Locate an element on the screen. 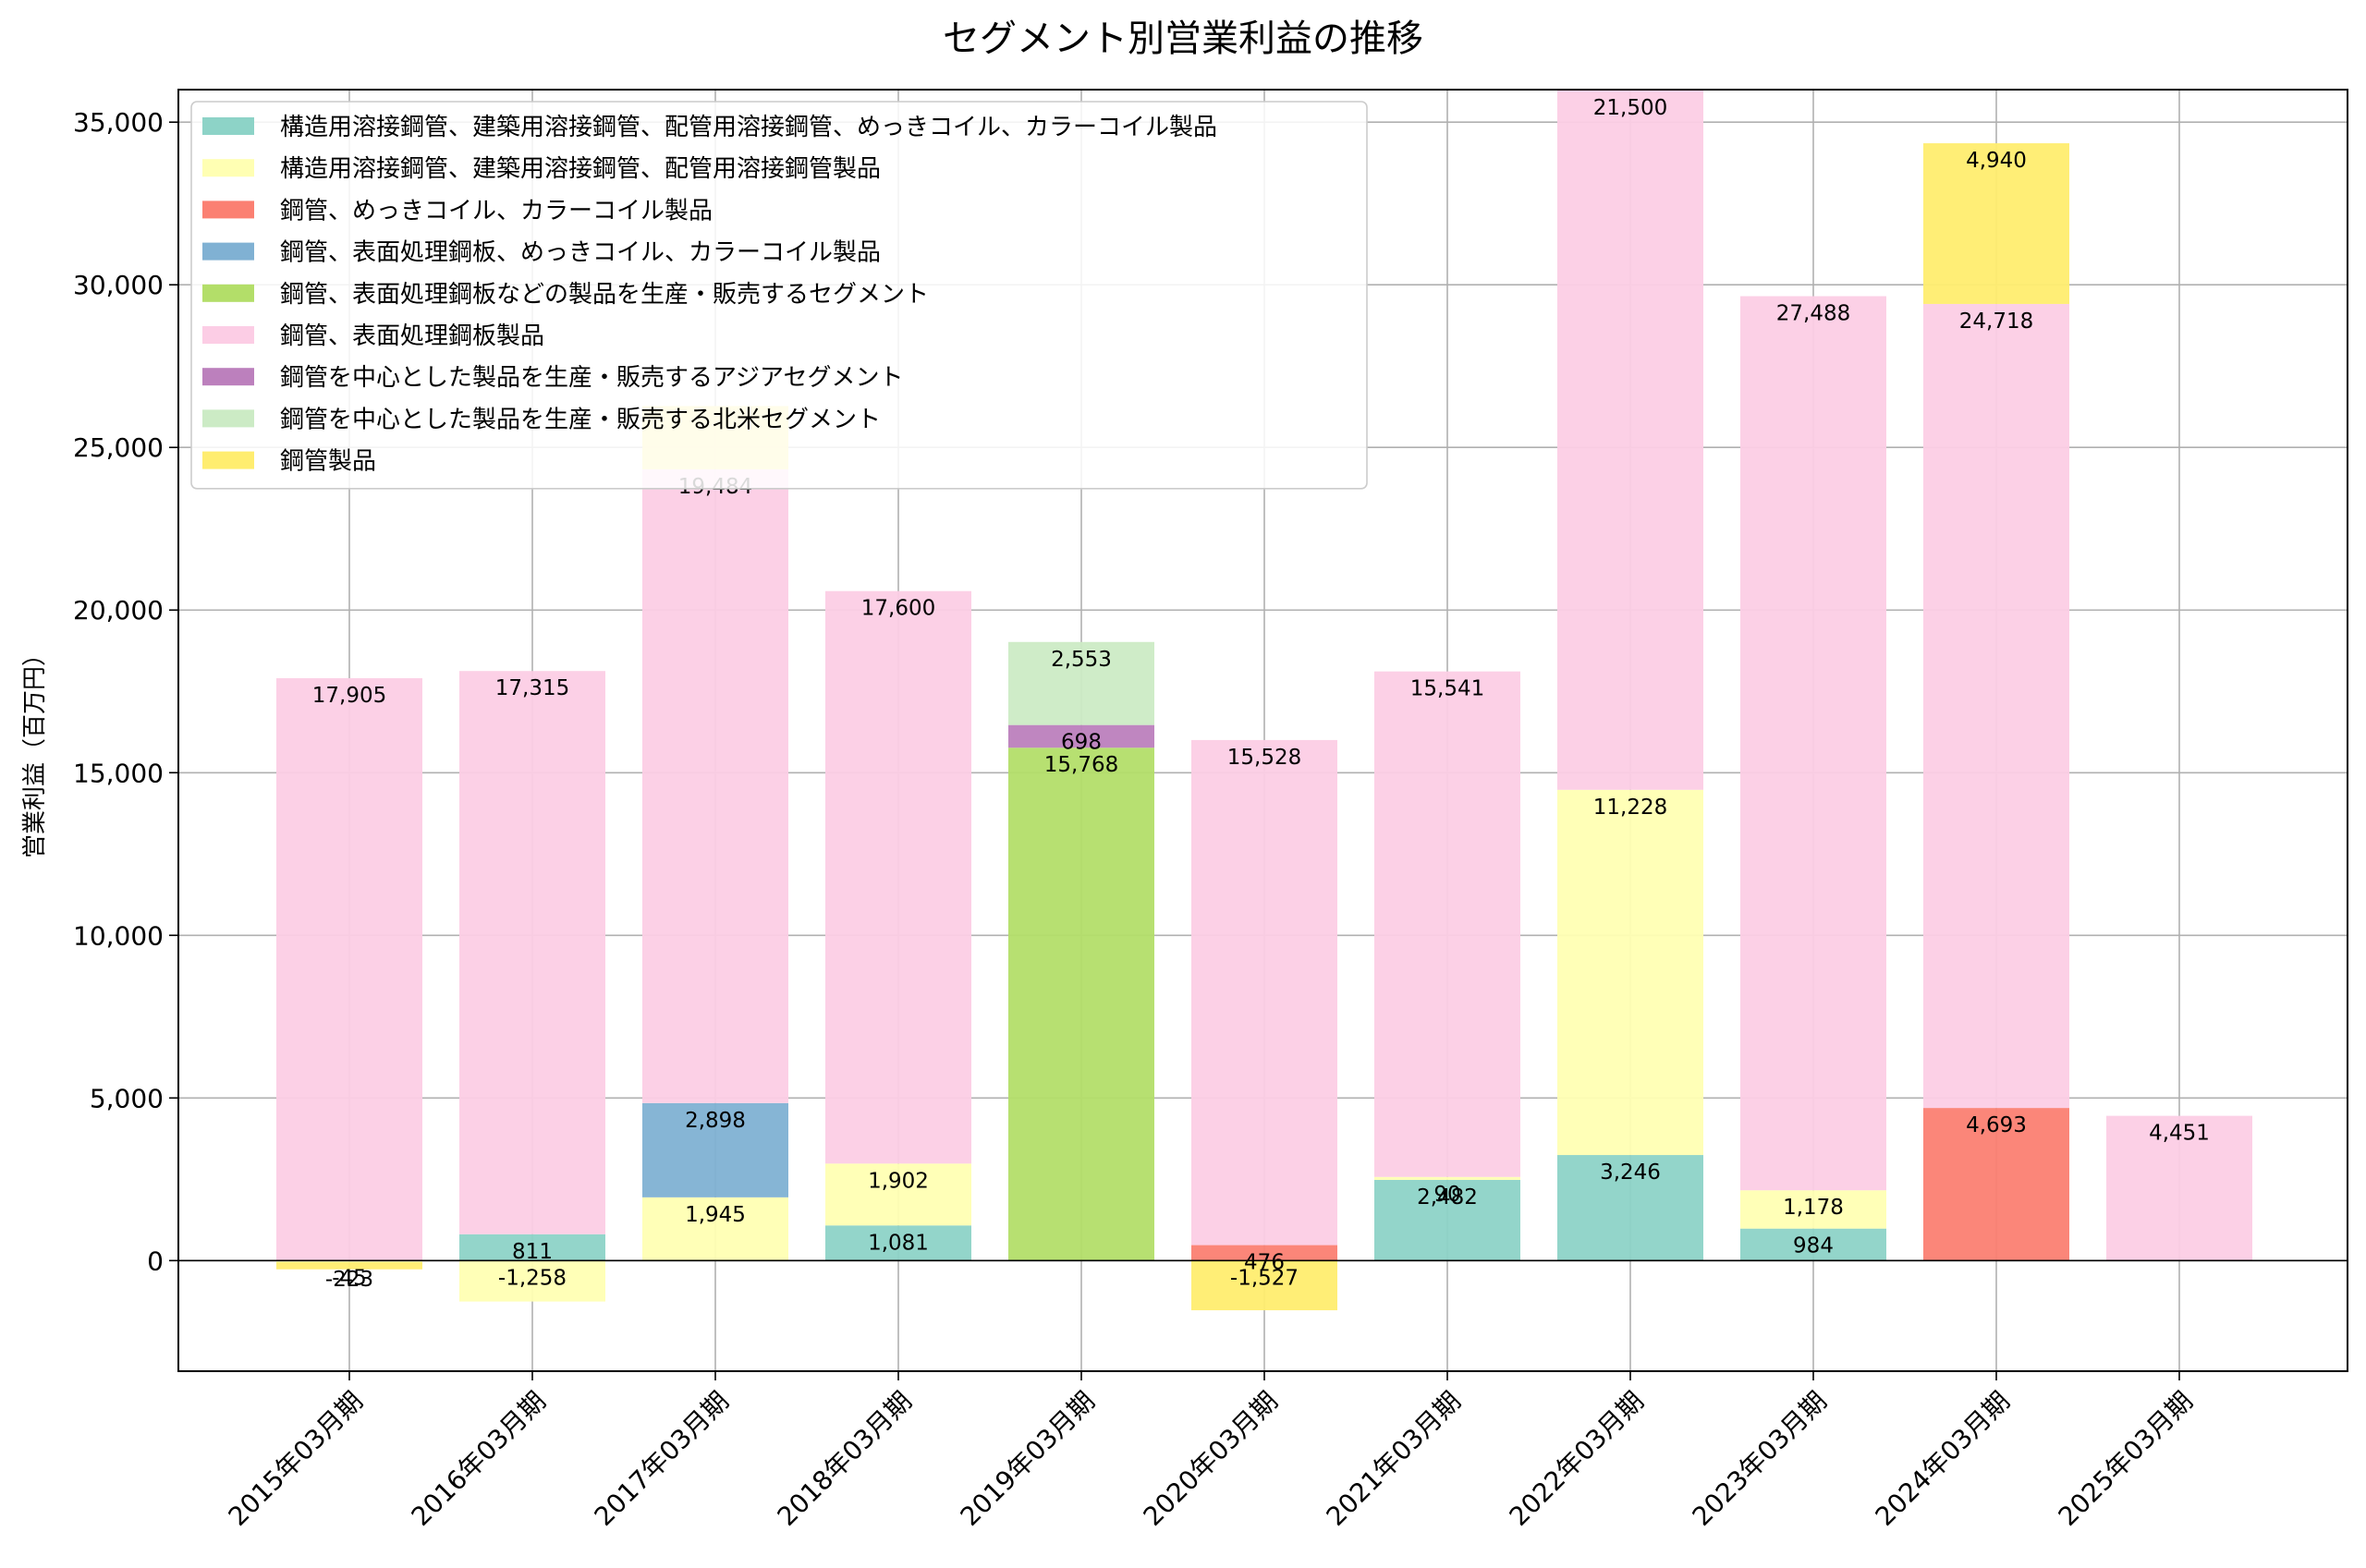 The image size is (2366, 1568). legend-label: 鋼管、めっきコイル、カラーコイル製品 is located at coordinates (497, 211).